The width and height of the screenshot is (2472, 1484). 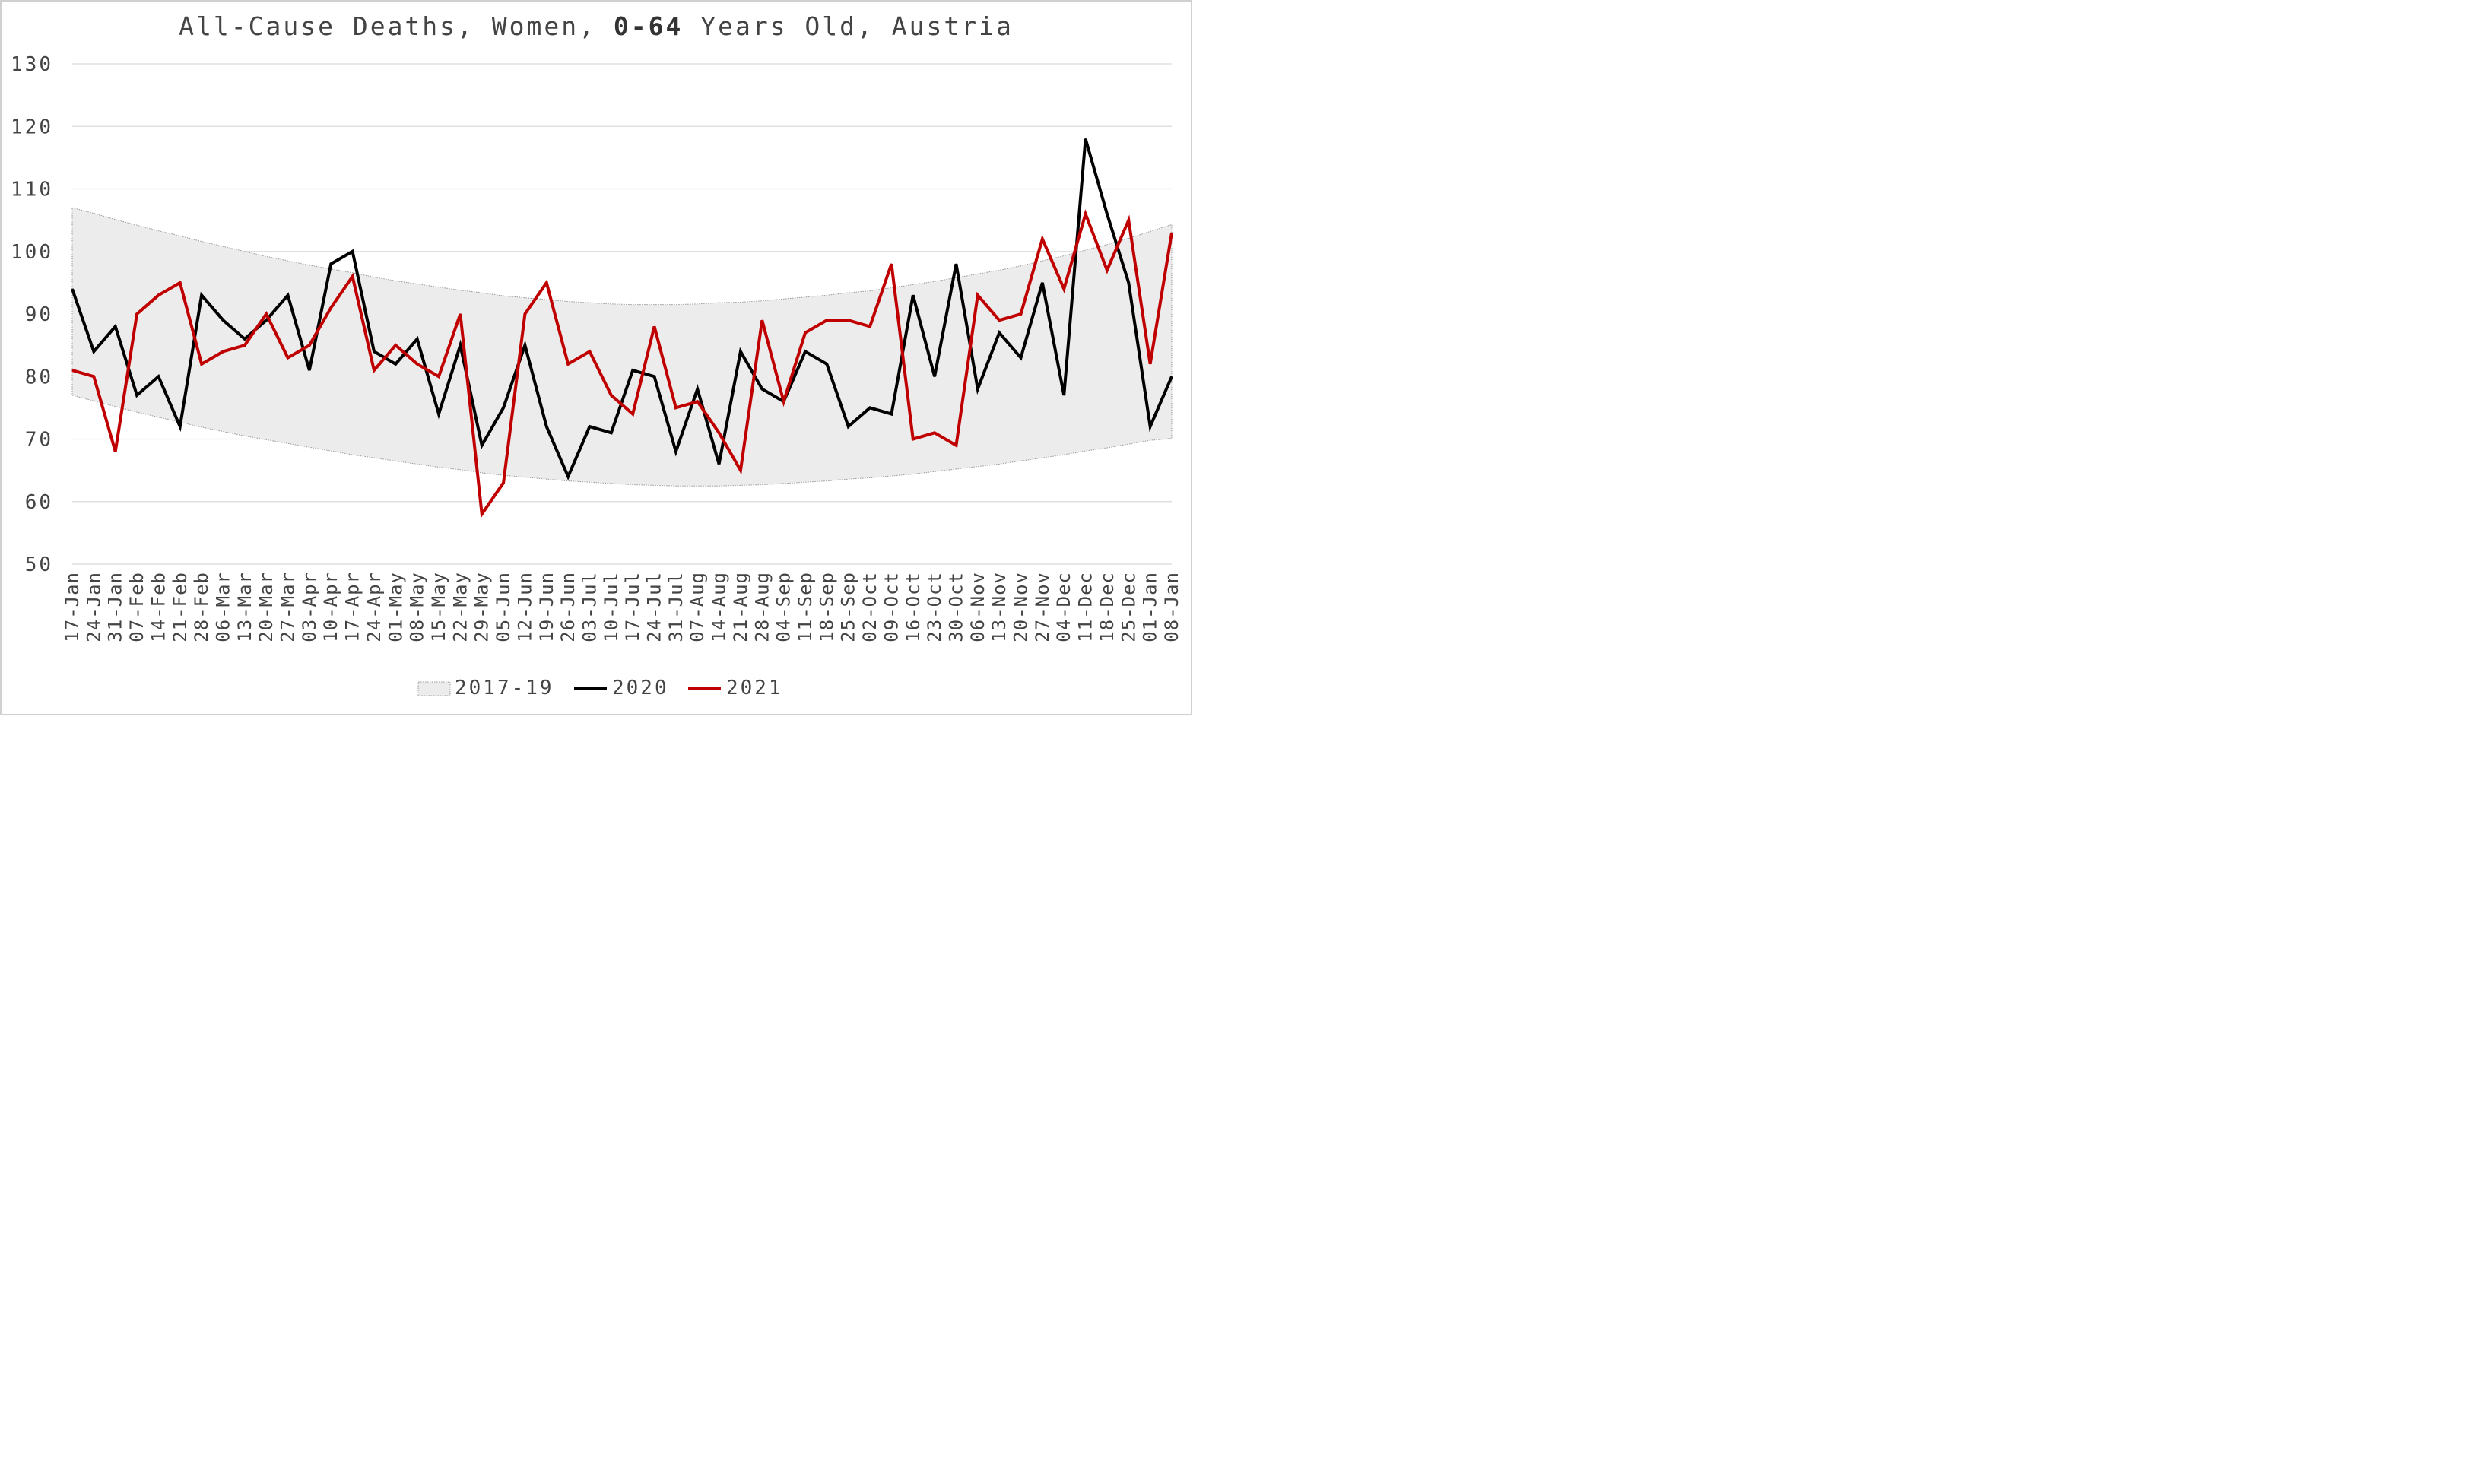 I want to click on y-tick-label: 80, so click(x=39, y=377).